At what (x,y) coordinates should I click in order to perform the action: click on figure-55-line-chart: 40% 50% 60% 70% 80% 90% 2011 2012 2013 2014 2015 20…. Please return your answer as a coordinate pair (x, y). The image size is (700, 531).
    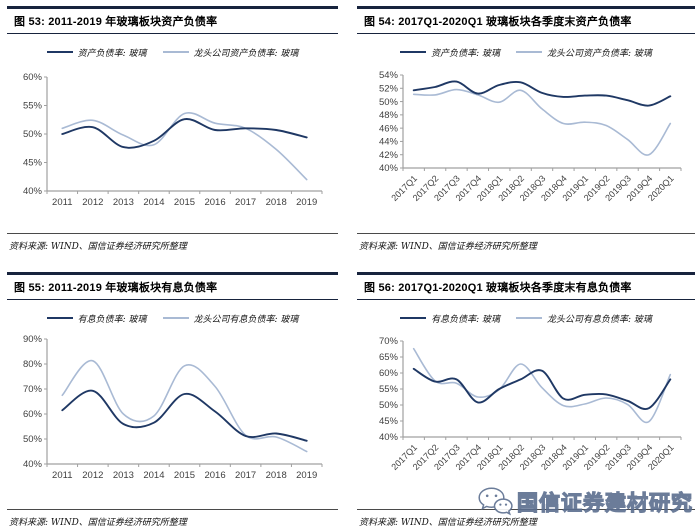
    Looking at the image, I should click on (173, 407).